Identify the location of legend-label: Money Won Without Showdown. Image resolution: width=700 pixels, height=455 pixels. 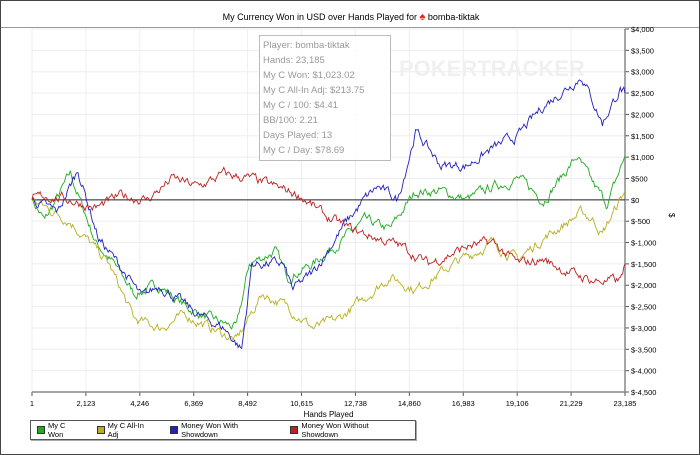
(335, 430).